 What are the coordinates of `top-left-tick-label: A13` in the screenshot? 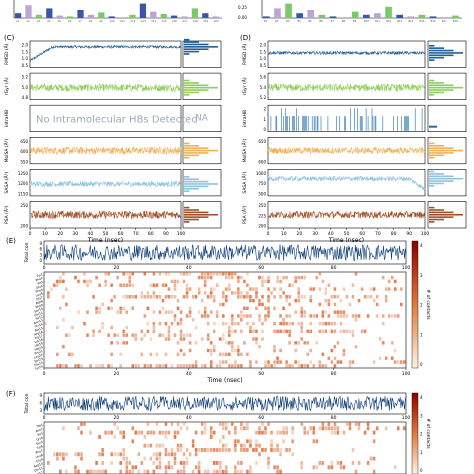 It's located at (143, 21).